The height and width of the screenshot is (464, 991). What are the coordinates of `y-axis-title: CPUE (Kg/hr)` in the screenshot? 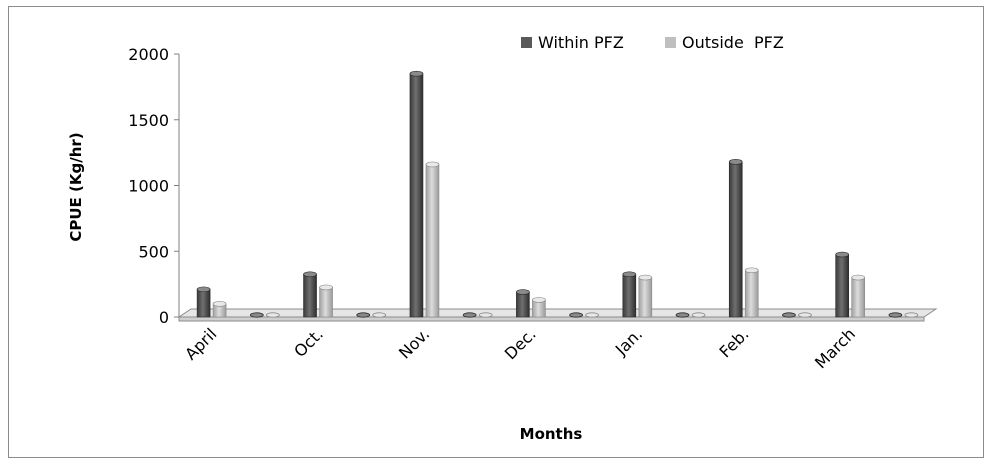 It's located at (76, 186).